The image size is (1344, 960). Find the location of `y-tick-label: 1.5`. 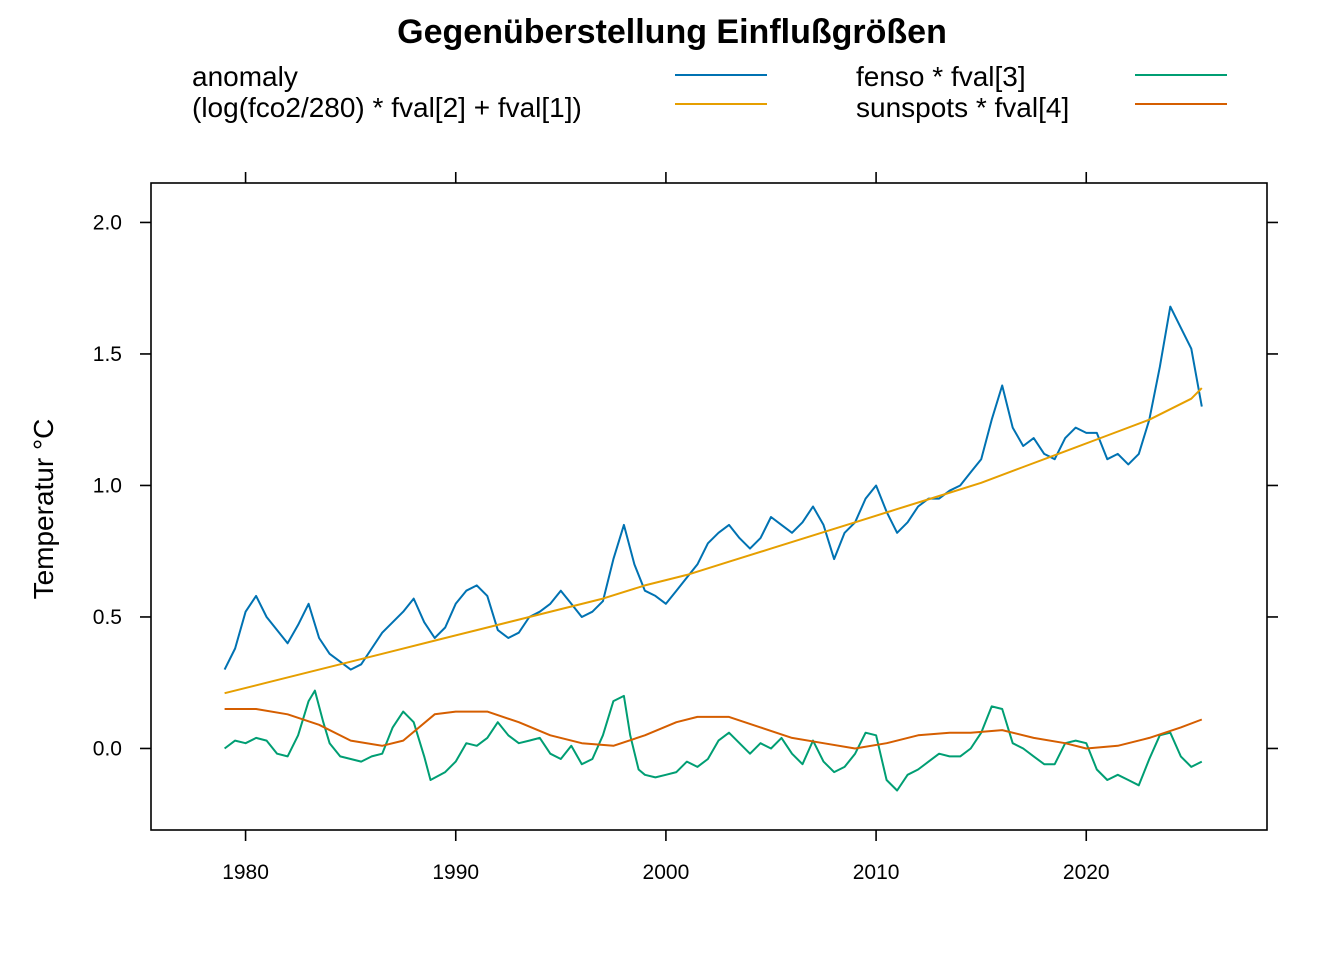

y-tick-label: 1.5 is located at coordinates (107, 354).